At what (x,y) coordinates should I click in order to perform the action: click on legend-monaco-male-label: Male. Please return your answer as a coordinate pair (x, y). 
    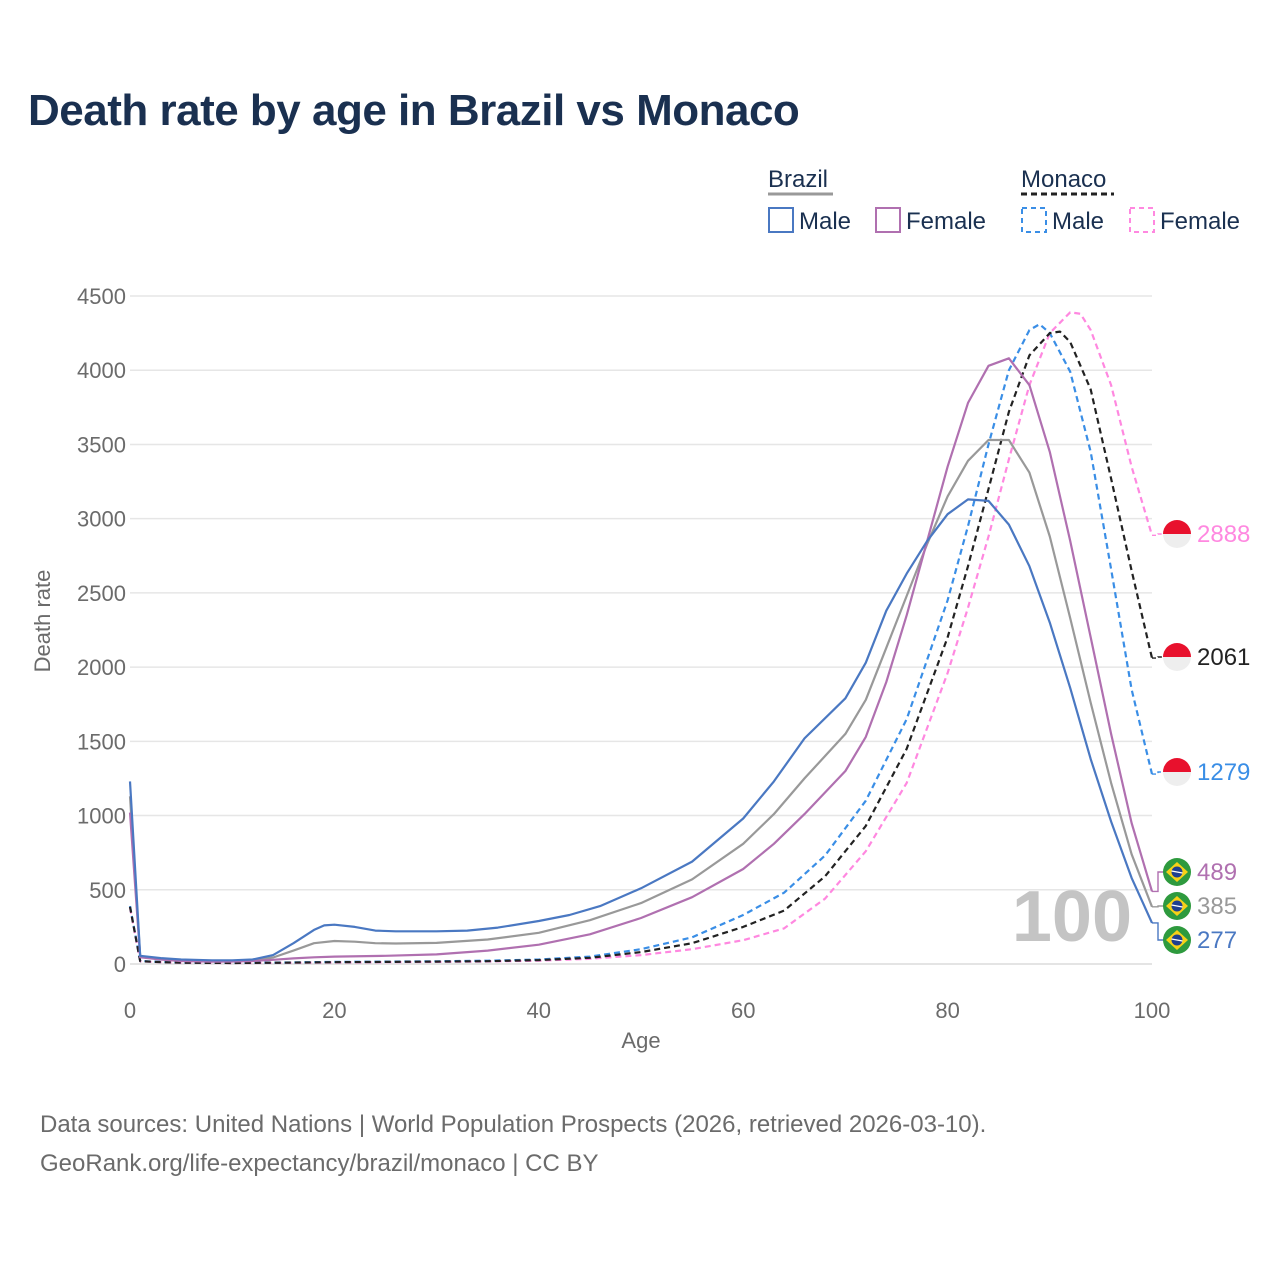
    Looking at the image, I should click on (1078, 221).